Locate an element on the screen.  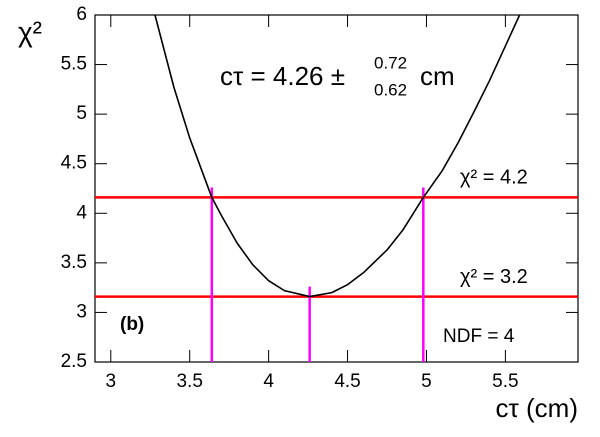
x-tick-label: 3 is located at coordinates (110, 381).